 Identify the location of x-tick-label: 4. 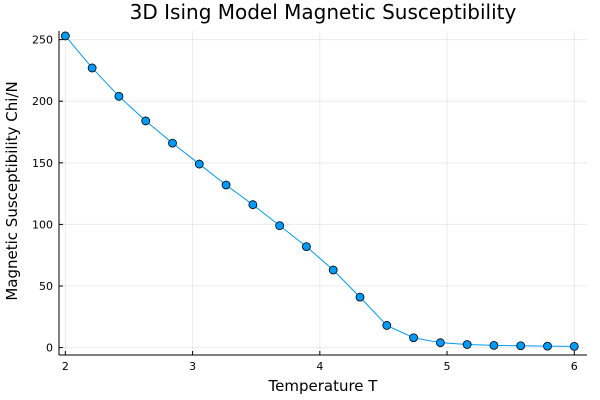
(319, 366).